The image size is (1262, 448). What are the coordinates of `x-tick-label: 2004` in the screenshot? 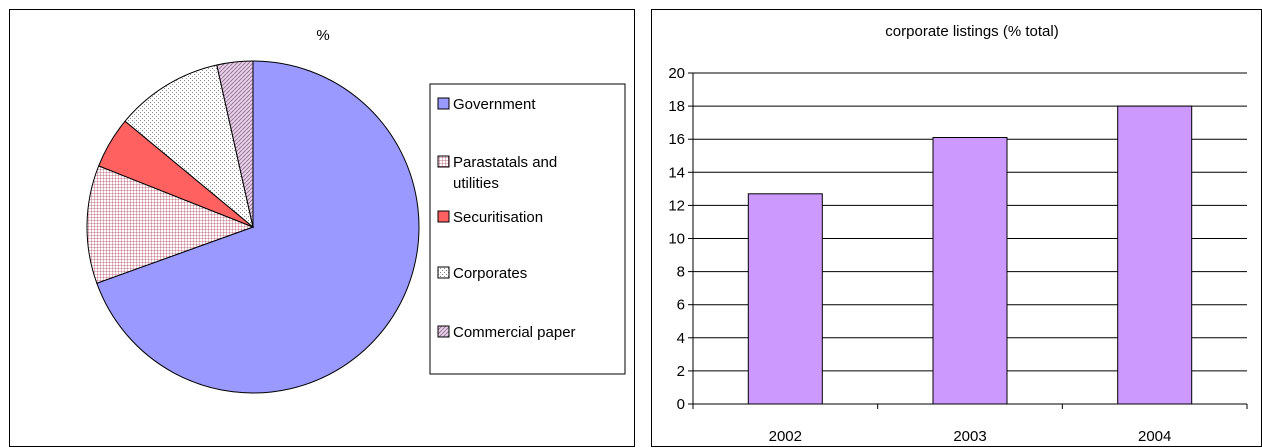 It's located at (1154, 436).